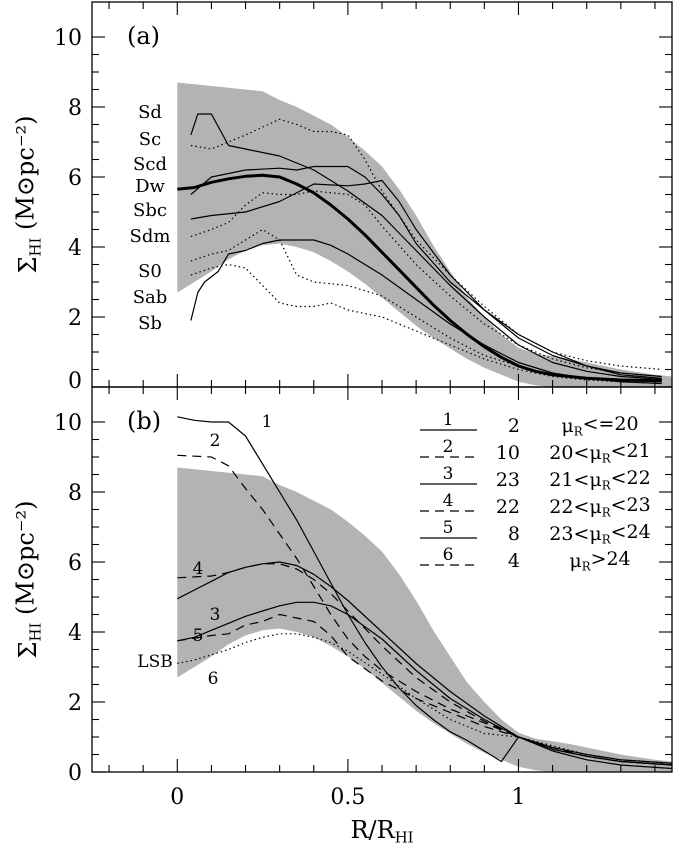 Image resolution: width=685 pixels, height=852 pixels. Describe the element at coordinates (150, 271) in the screenshot. I see `type-label-s0: S0` at that location.